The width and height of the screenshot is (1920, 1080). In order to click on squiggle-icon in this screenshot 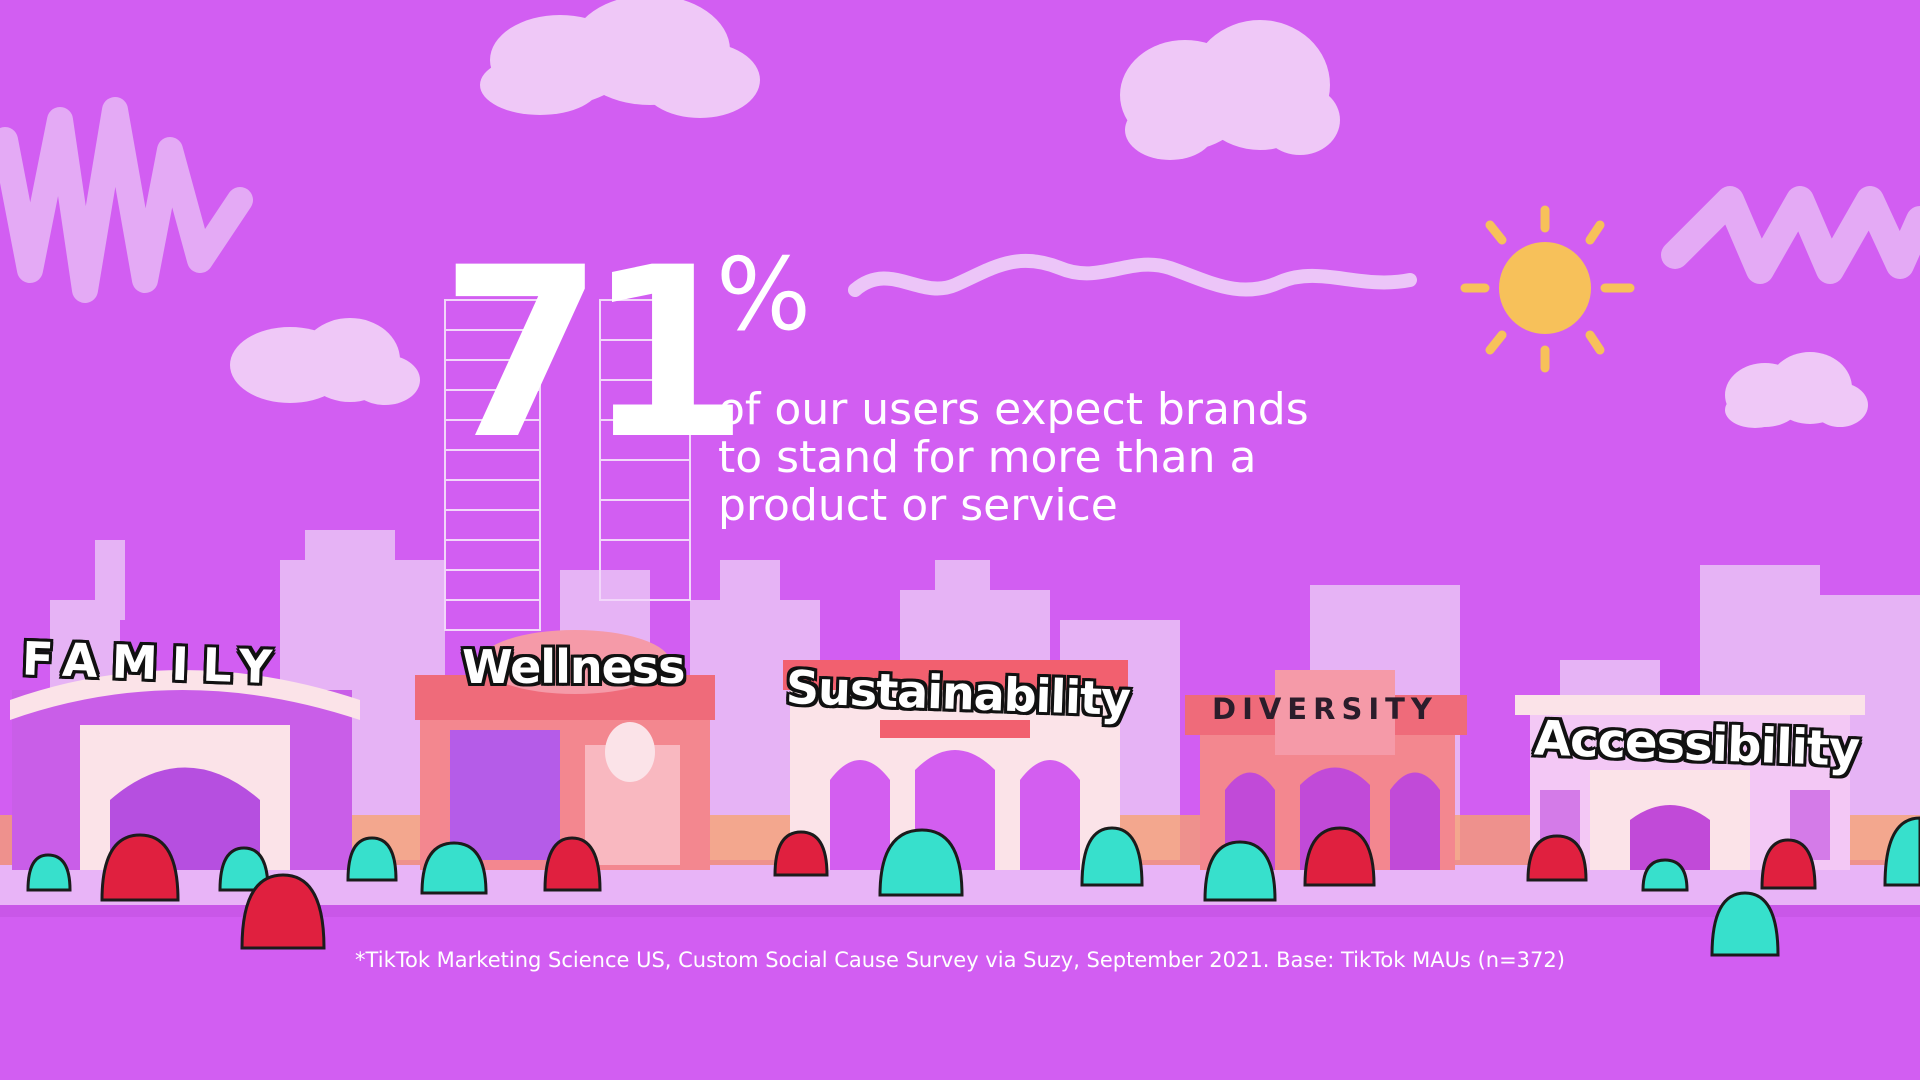, I will do `click(1132, 275)`.